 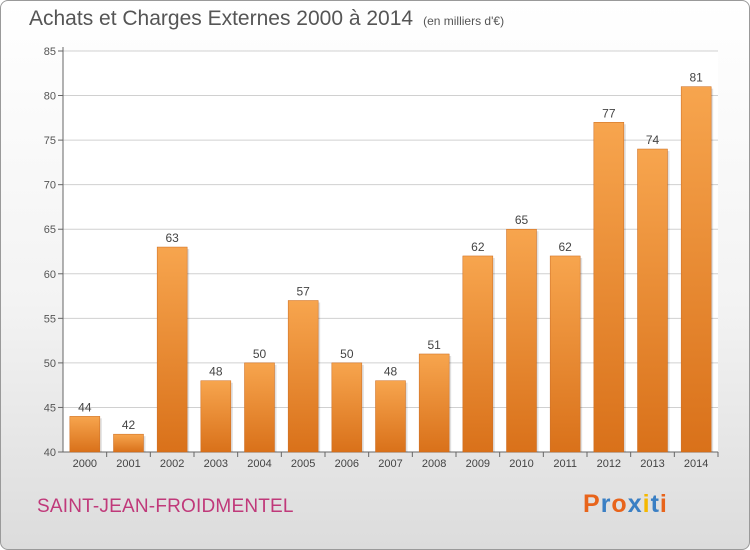 I want to click on commune-name: SAINT-JEAN-FROIDMENTEL, so click(x=165, y=506).